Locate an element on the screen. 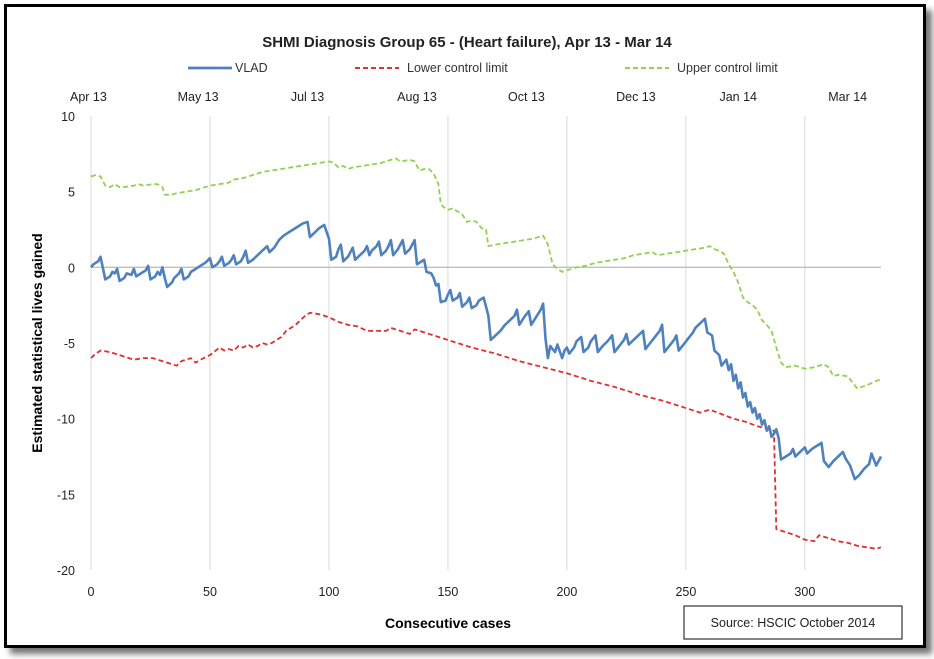 This screenshot has width=934, height=659. y-axis-title: Estimated statistical lives gained is located at coordinates (37, 342).